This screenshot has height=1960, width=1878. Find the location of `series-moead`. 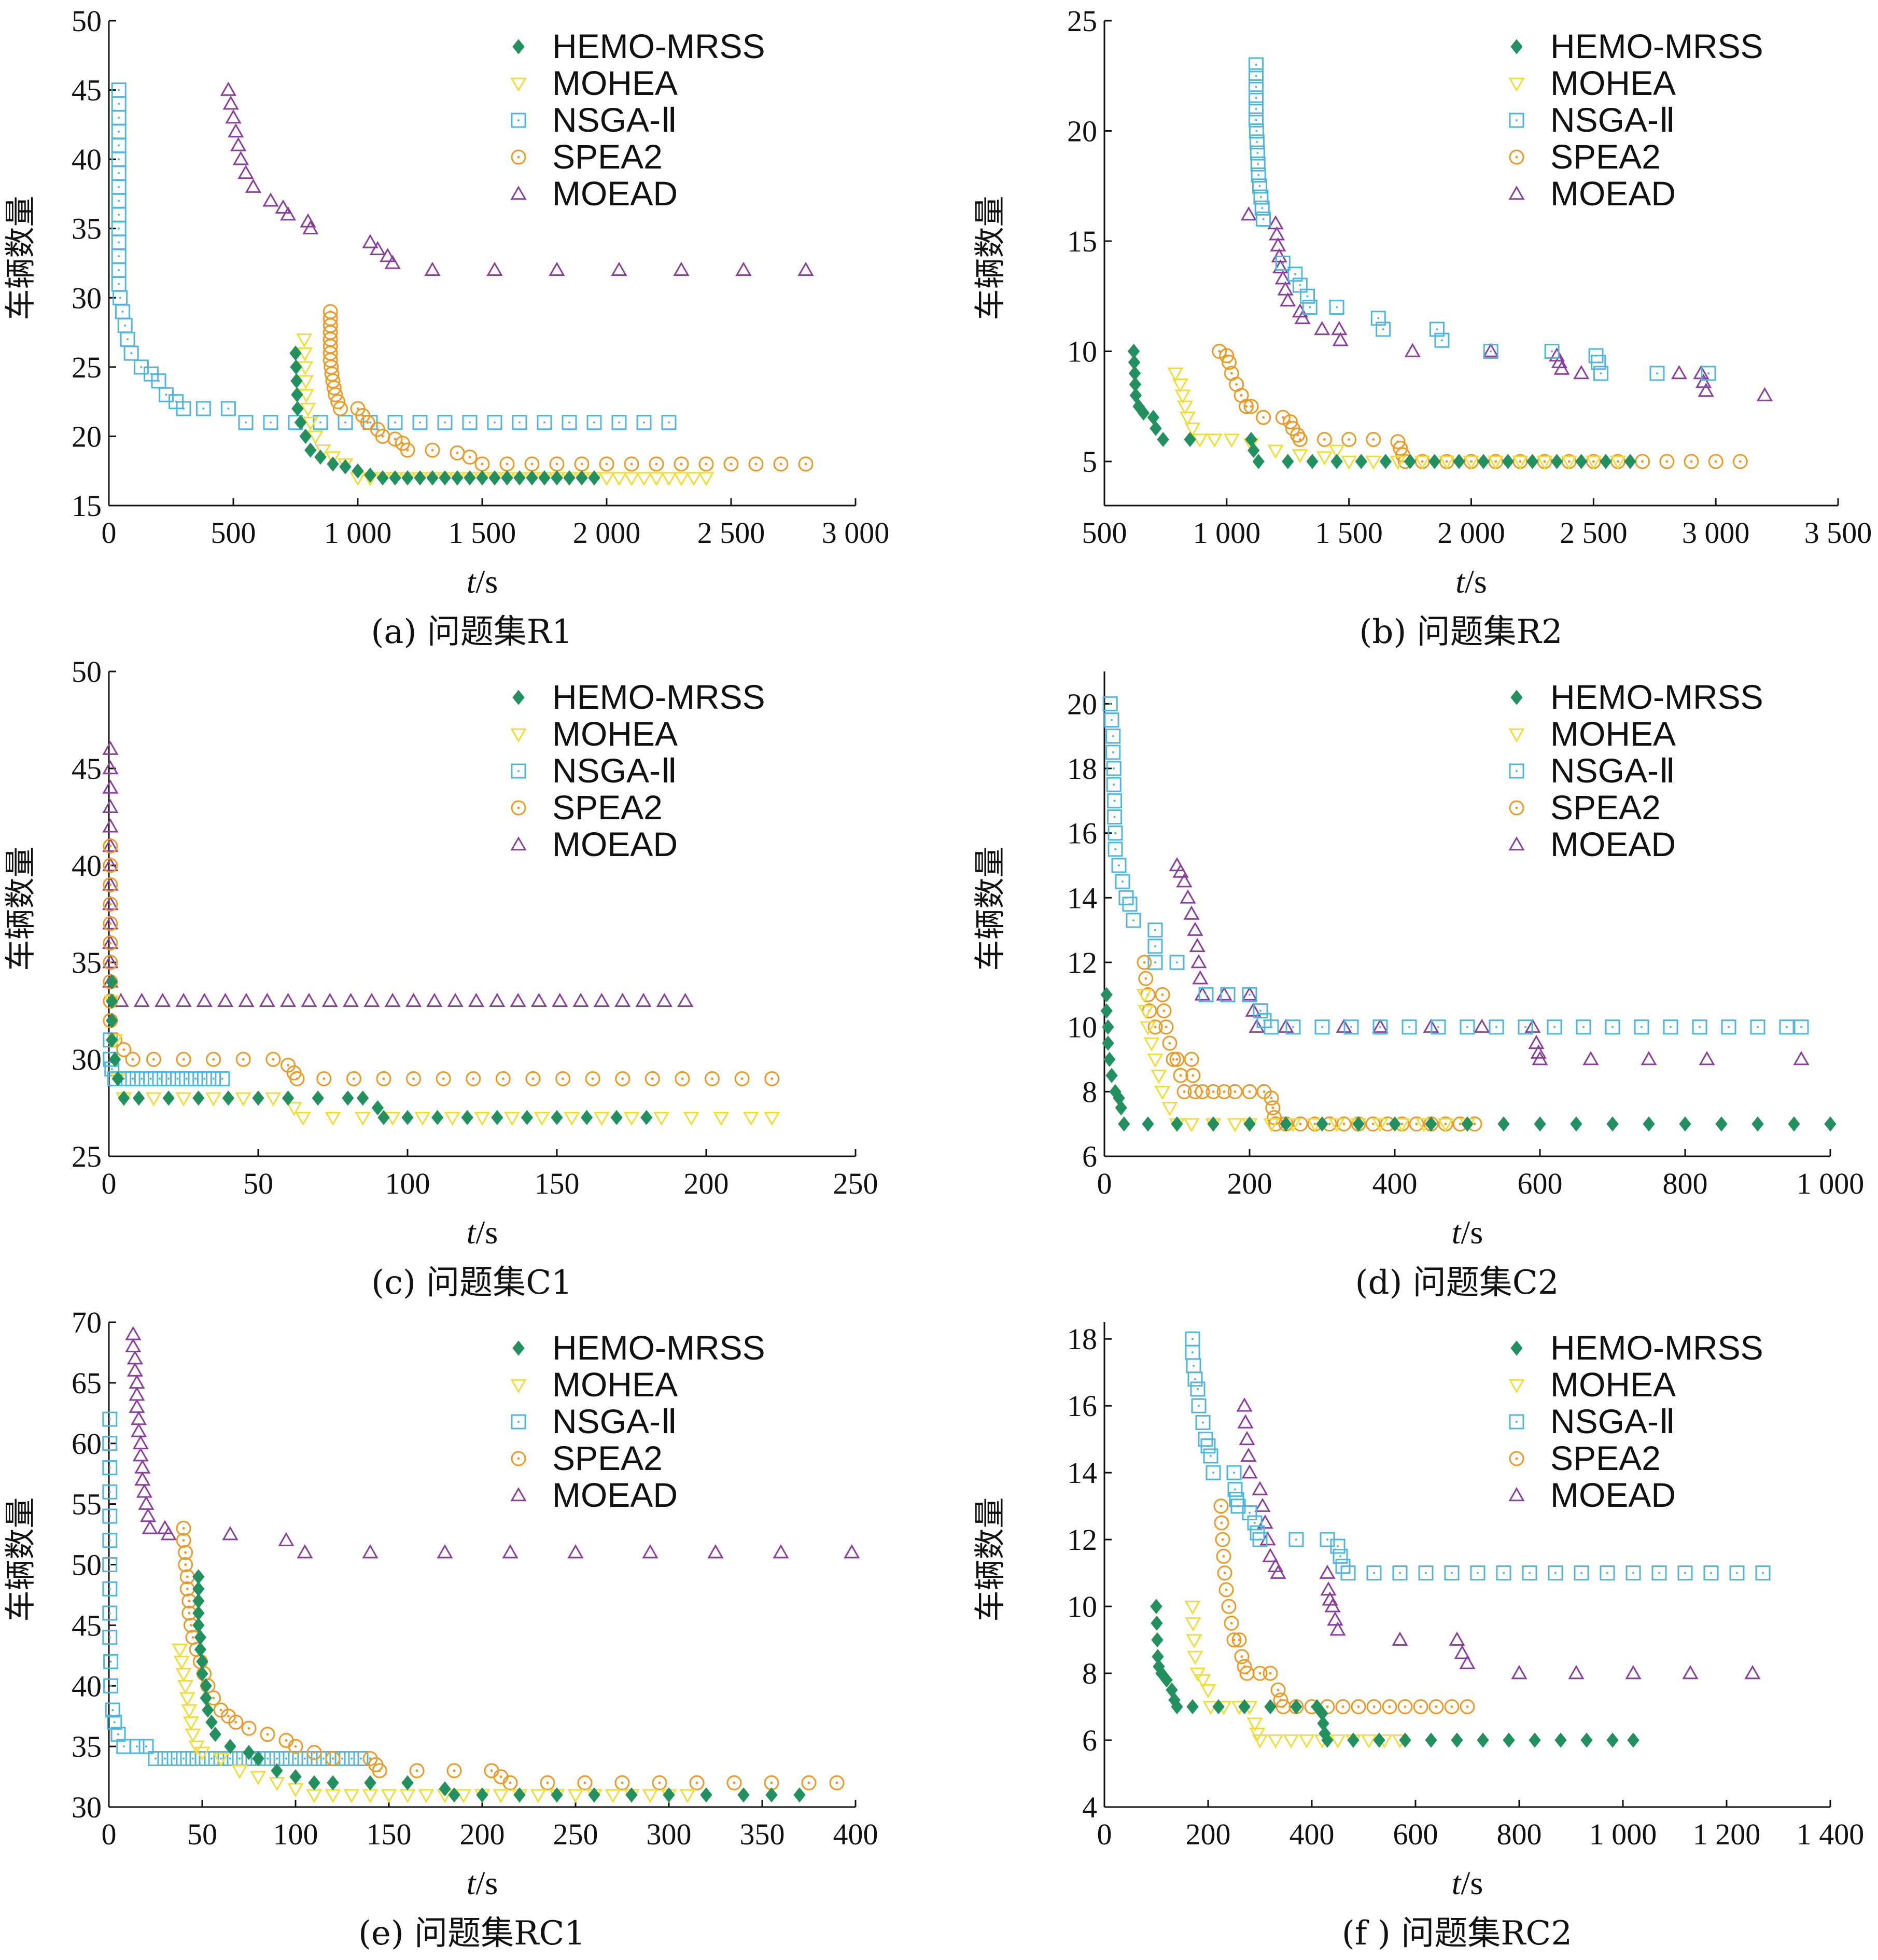

series-moead is located at coordinates (398, 873).